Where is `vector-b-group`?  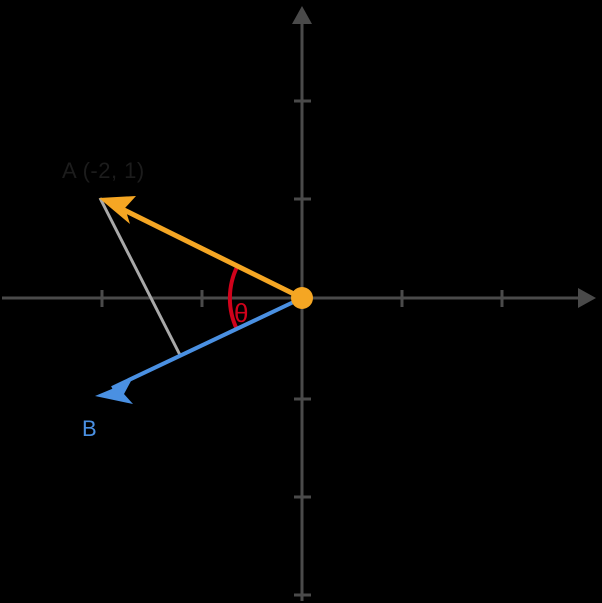 vector-b-group is located at coordinates (199, 350).